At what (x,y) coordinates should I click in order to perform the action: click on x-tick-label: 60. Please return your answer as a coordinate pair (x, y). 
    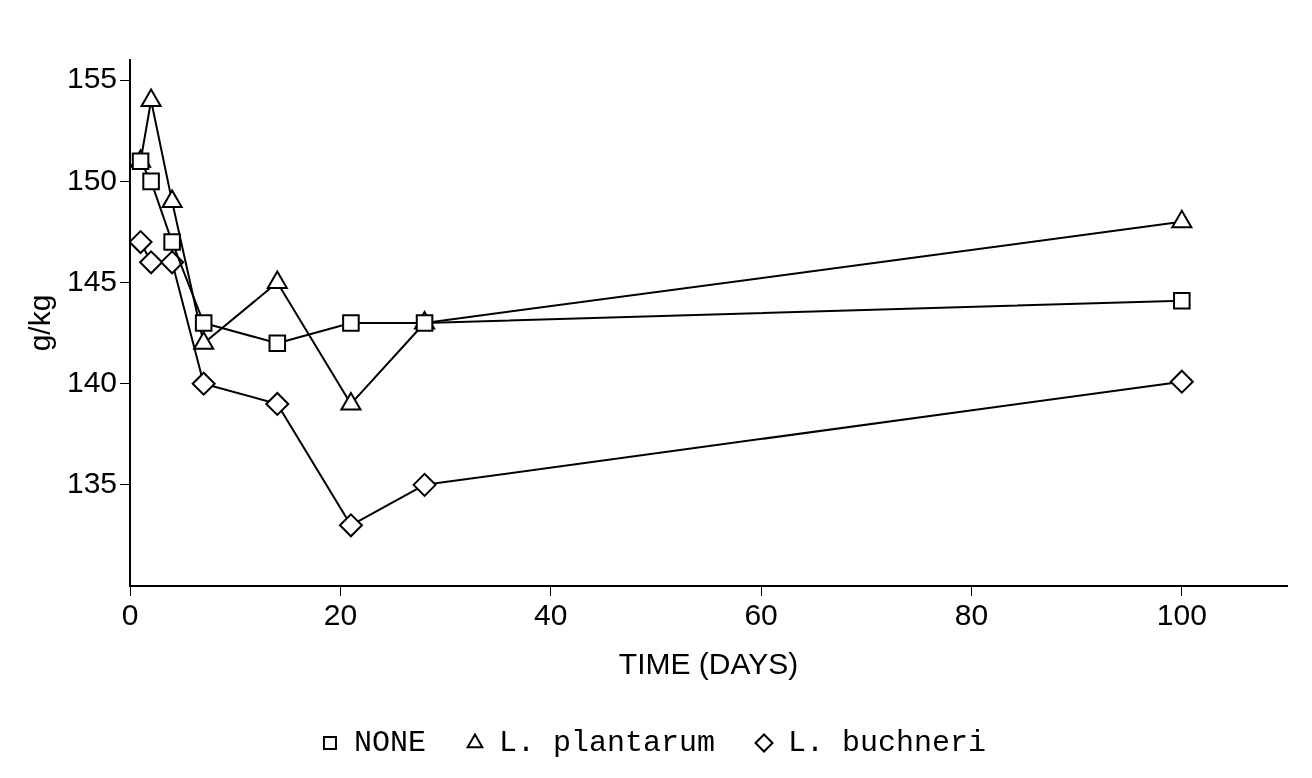
    Looking at the image, I should click on (761, 615).